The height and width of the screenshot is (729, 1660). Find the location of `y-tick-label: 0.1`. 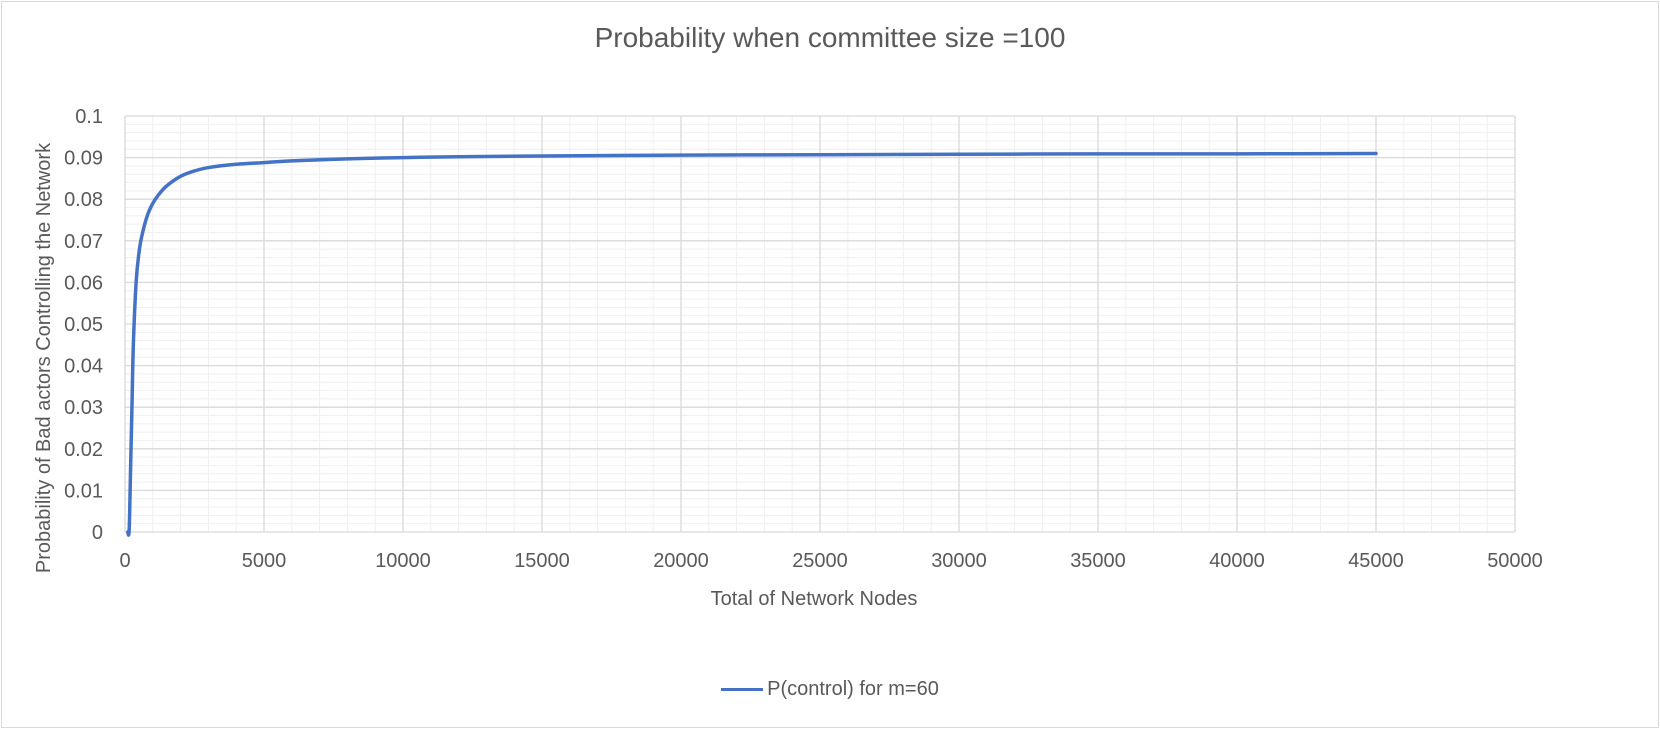

y-tick-label: 0.1 is located at coordinates (89, 117).